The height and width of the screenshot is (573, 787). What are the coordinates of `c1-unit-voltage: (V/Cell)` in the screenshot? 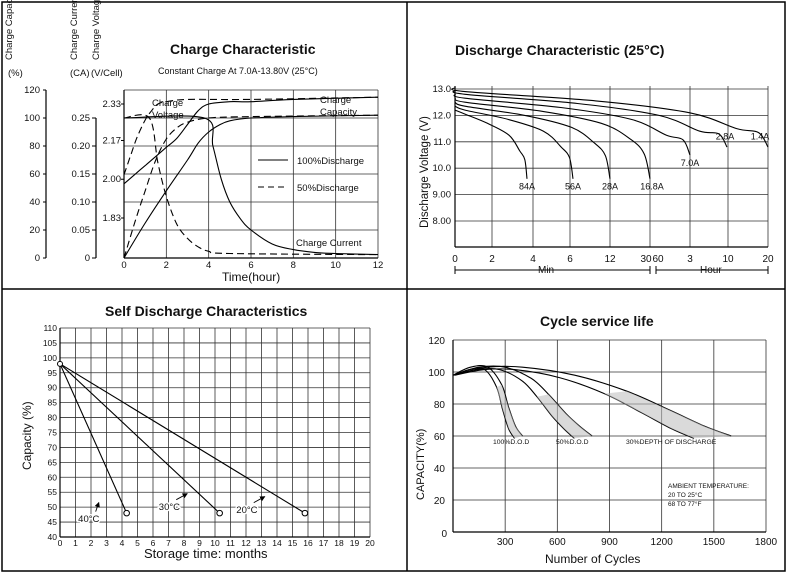 It's located at (107, 73).